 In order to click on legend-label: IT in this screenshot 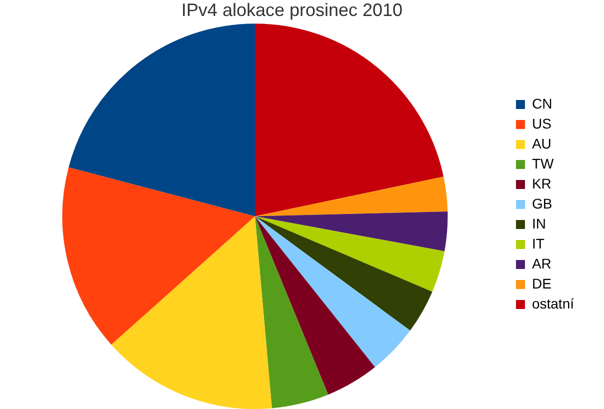, I will do `click(538, 243)`.